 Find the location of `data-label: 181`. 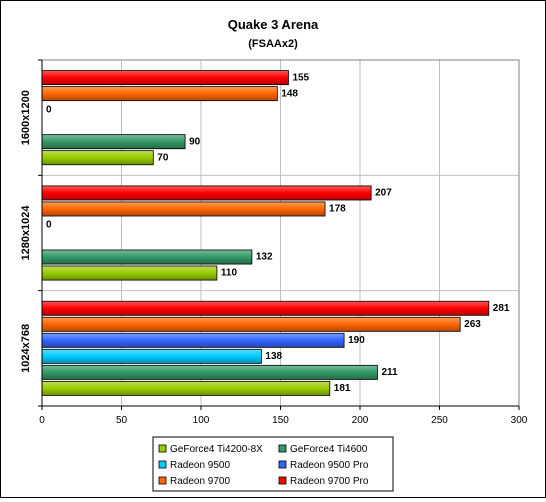

data-label: 181 is located at coordinates (342, 388).